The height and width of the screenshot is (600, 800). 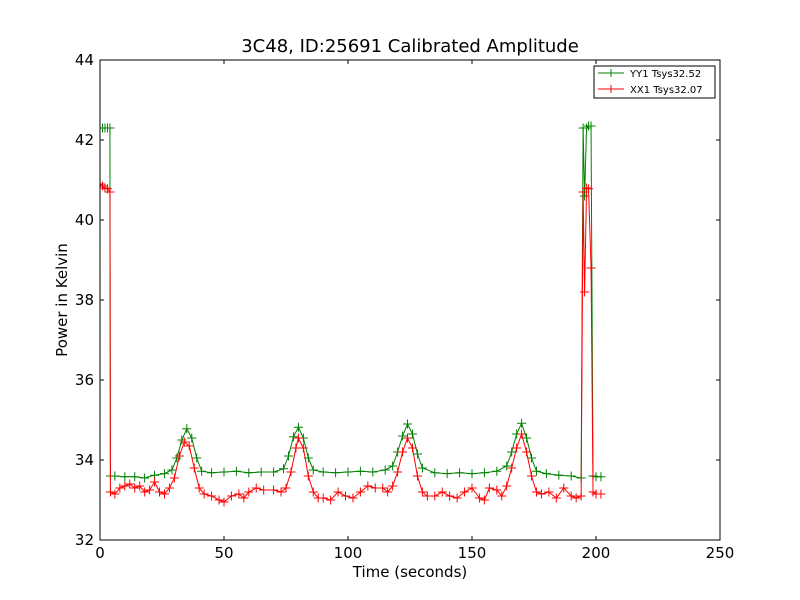 I want to click on y-tick-label: 42, so click(x=84, y=140).